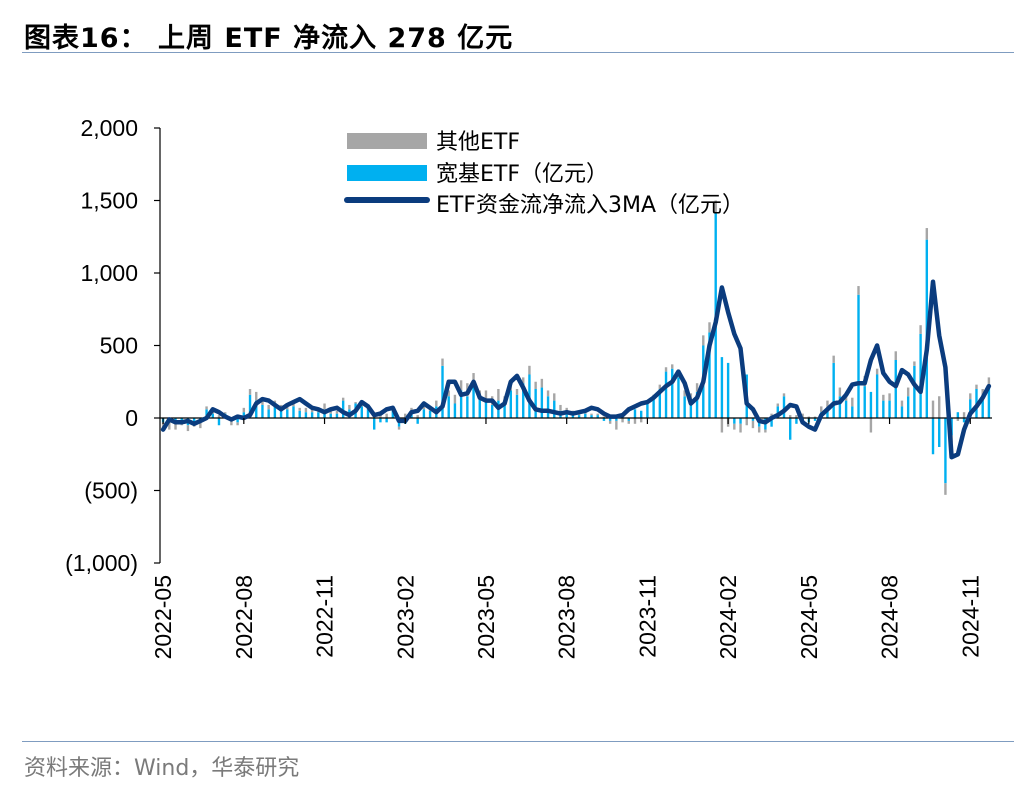  Describe the element at coordinates (131, 418) in the screenshot. I see `y-tick-label: 0` at that location.